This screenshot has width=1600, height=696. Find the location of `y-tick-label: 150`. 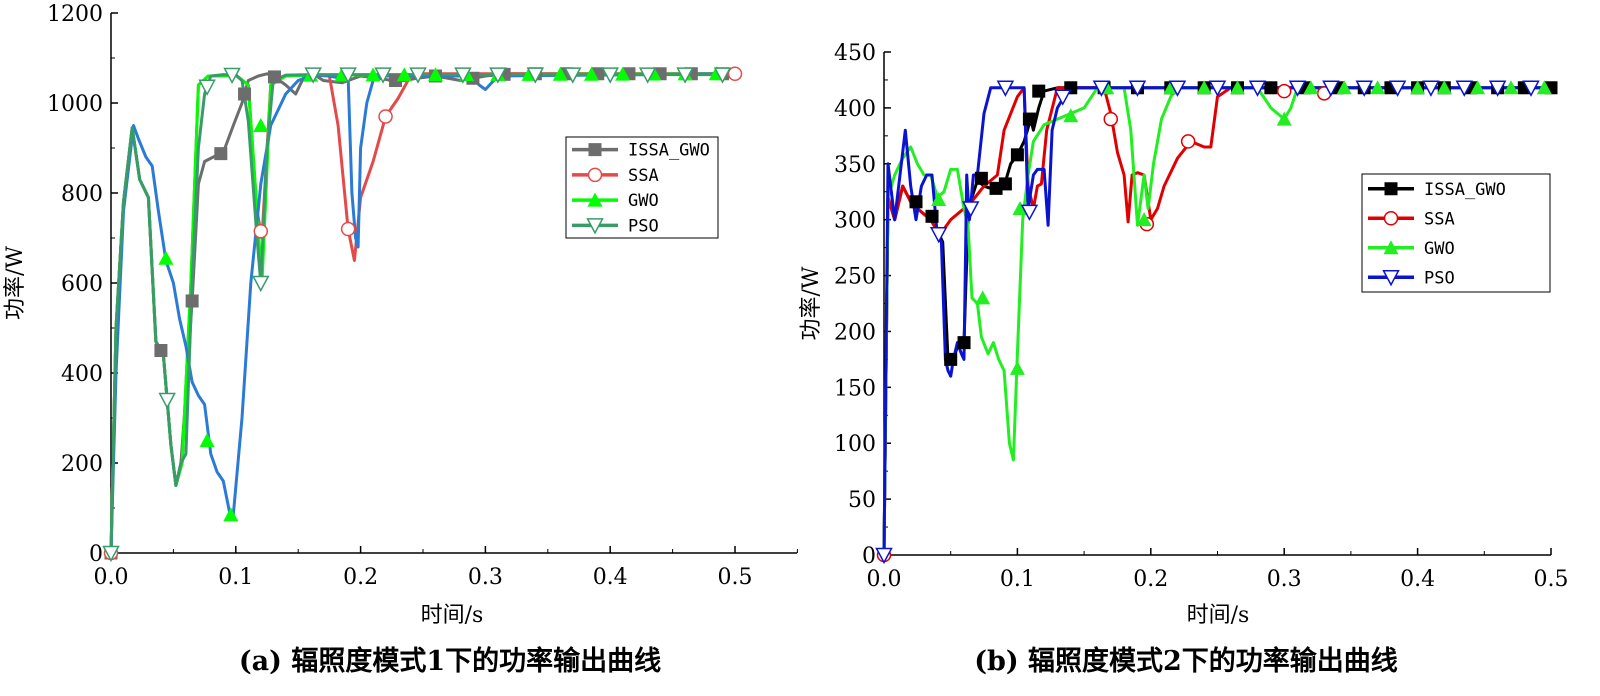

y-tick-label: 150 is located at coordinates (855, 388).